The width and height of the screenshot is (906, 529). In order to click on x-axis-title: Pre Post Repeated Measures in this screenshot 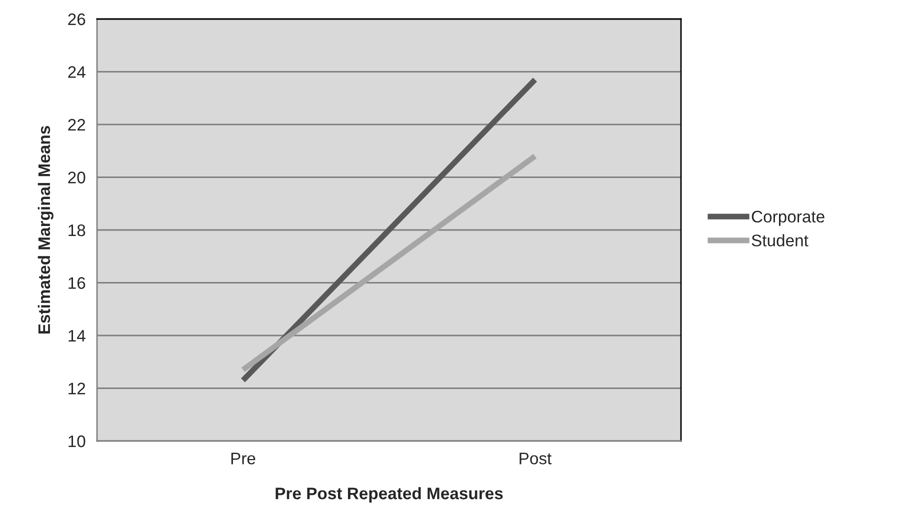, I will do `click(389, 495)`.